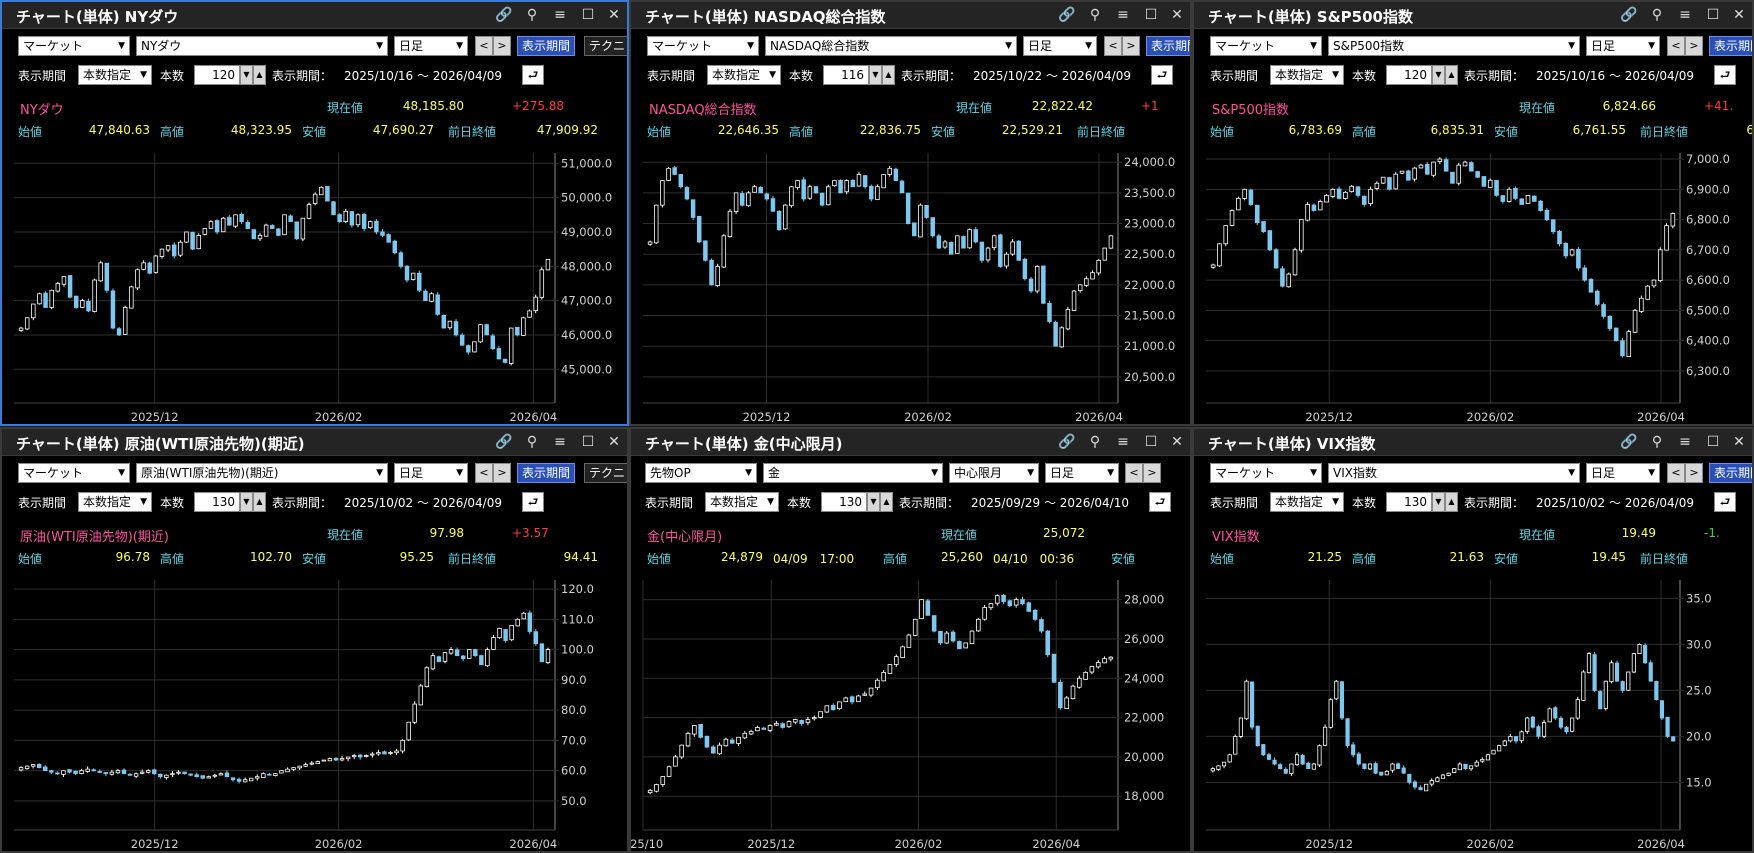 The width and height of the screenshot is (1754, 853). Describe the element at coordinates (910, 442) in the screenshot. I see `panel-titlebar: チャート(単体) 金(中心限月) 🔗 ⚲ ≡ ☐ ✕` at that location.